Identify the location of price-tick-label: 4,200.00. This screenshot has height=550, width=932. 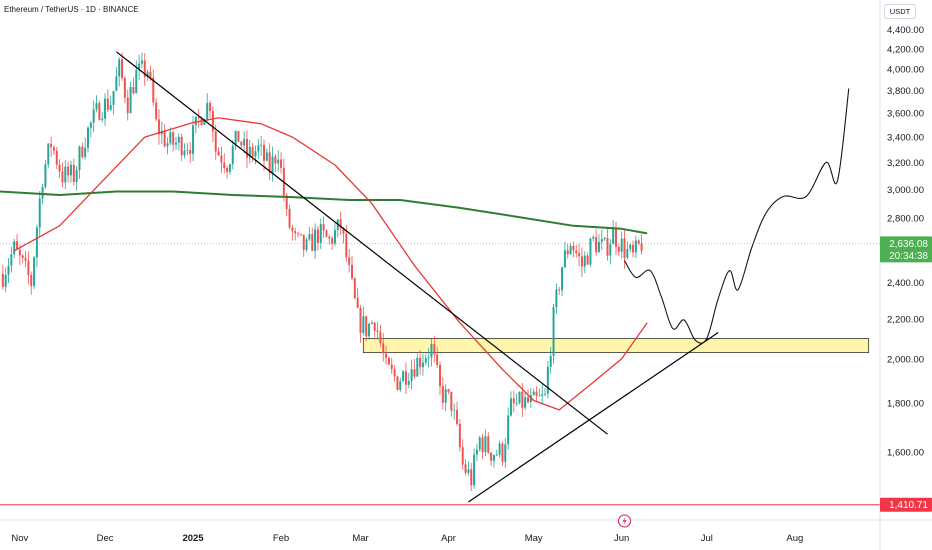
(905, 49).